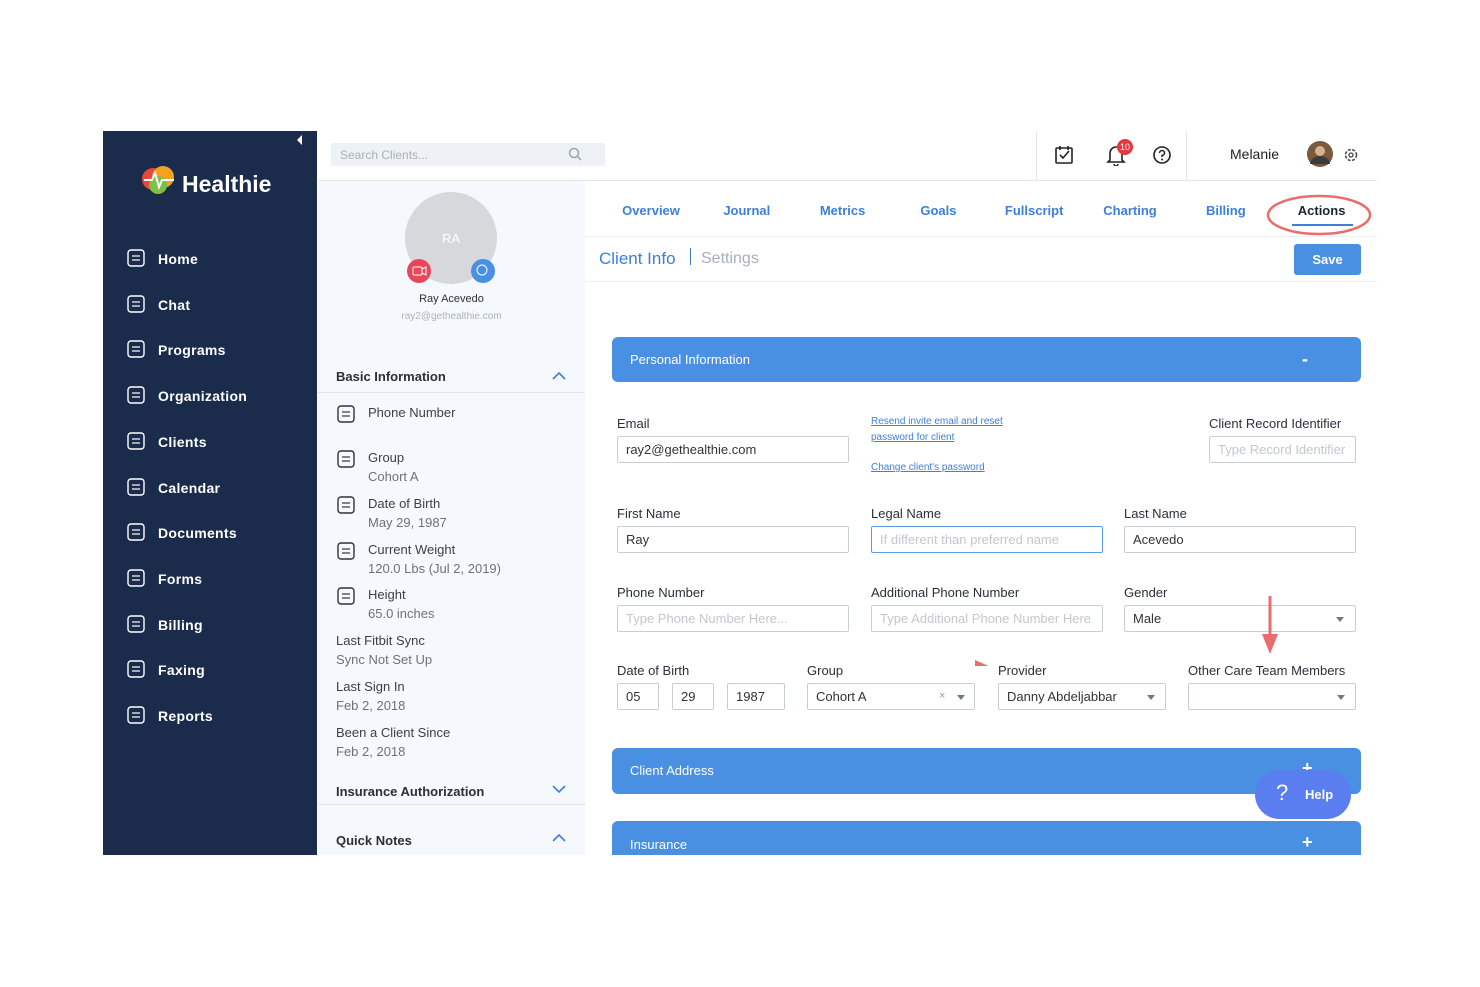  I want to click on field-label: Other Care Team Members, so click(1267, 670).